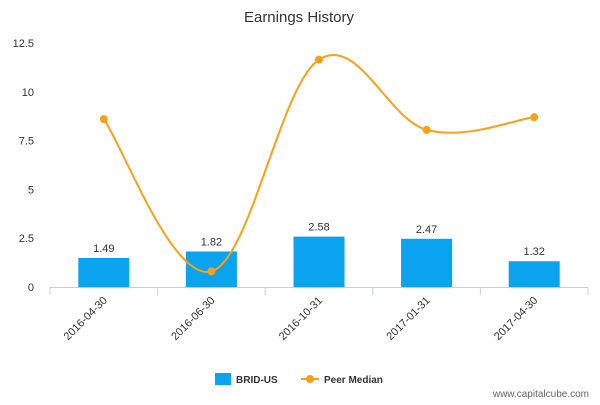  I want to click on bar-data-label: 1.49, so click(103, 249).